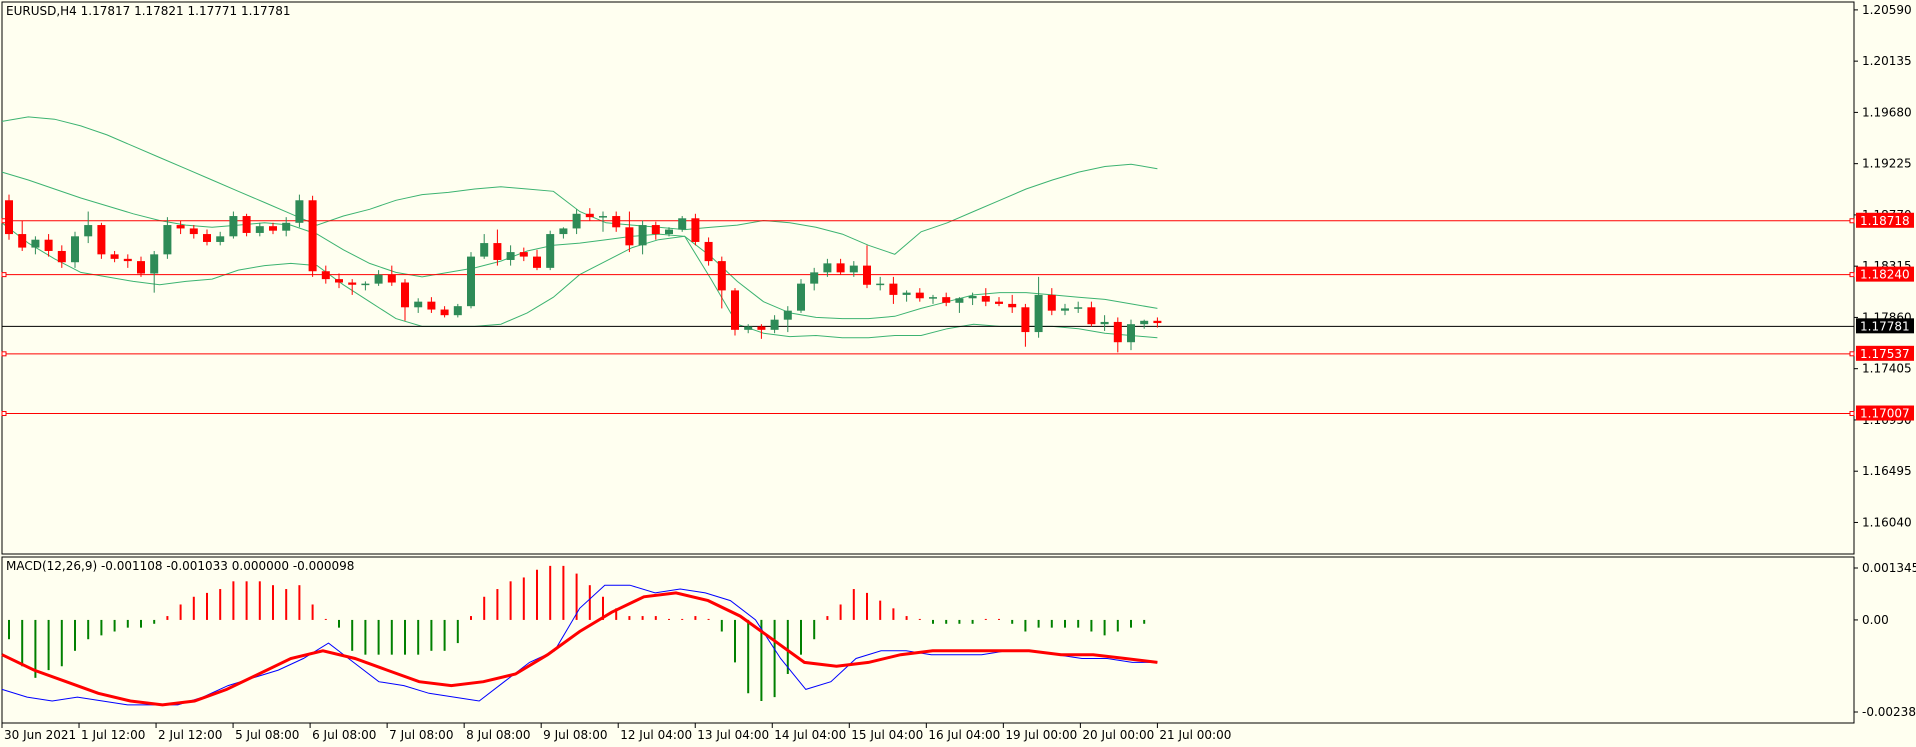 The width and height of the screenshot is (1916, 747). I want to click on time-tick-label-8: 12 Jul 04:00, so click(656, 735).